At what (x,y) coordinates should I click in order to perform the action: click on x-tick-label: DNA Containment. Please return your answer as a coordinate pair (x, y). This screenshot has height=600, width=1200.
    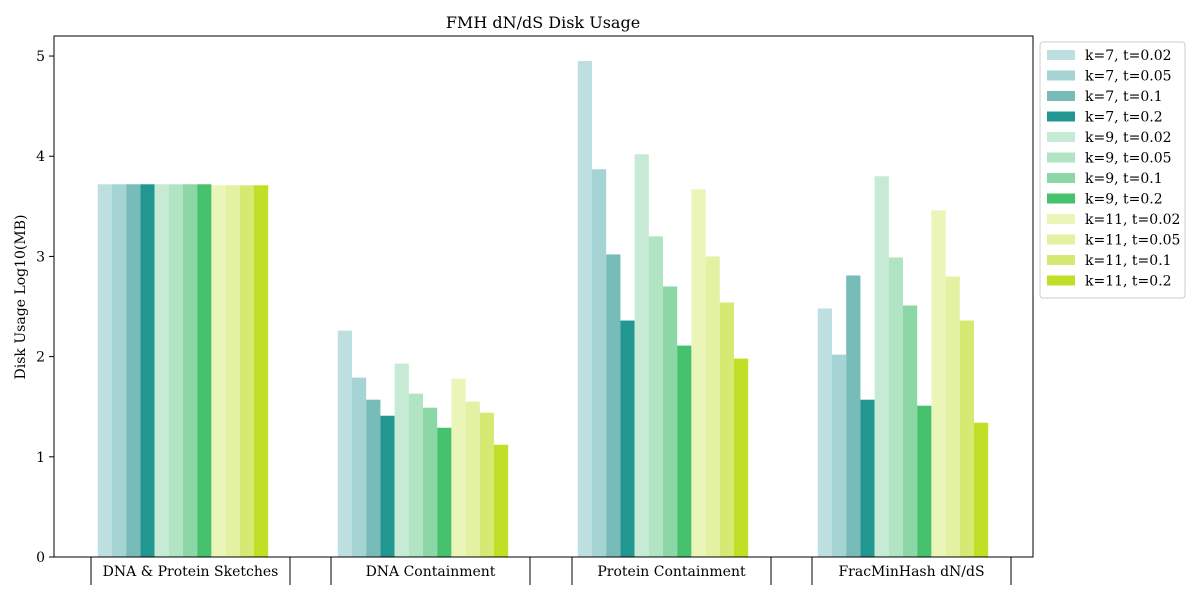
    Looking at the image, I should click on (431, 572).